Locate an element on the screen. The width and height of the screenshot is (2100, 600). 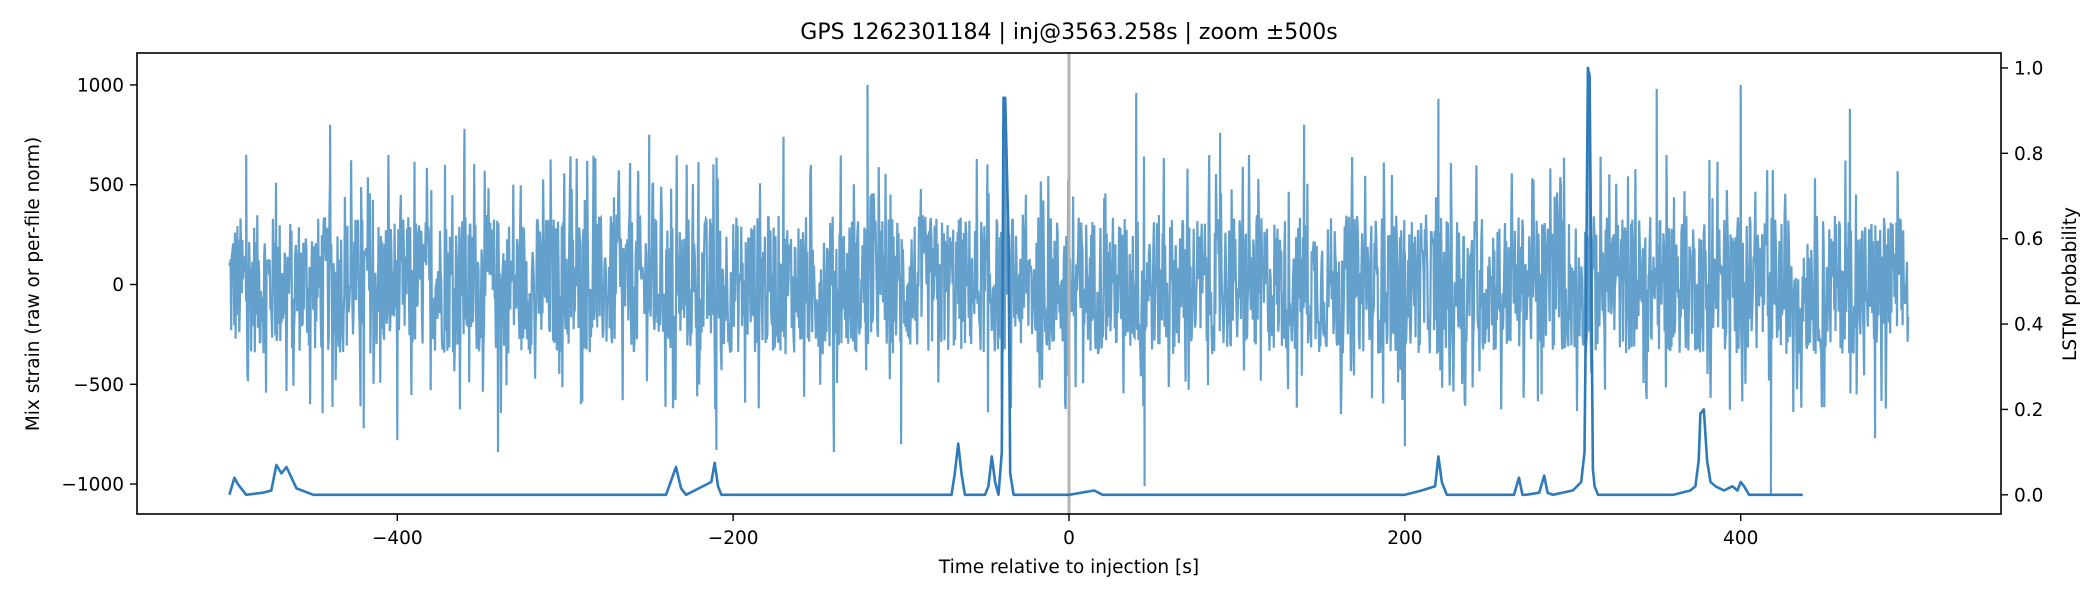
x-tick-label: −400 is located at coordinates (397, 538).